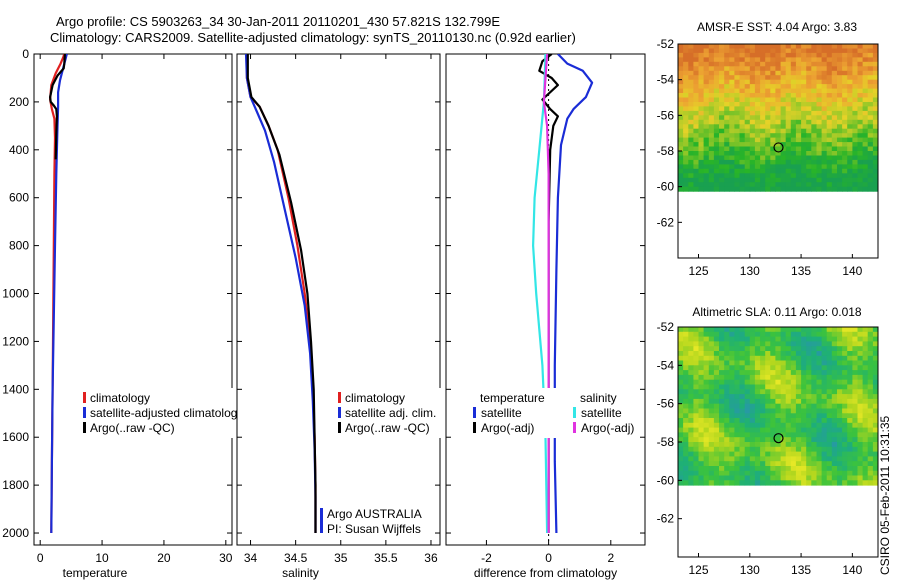  What do you see at coordinates (545, 573) in the screenshot?
I see `difference-axis-label: difference from climatology` at bounding box center [545, 573].